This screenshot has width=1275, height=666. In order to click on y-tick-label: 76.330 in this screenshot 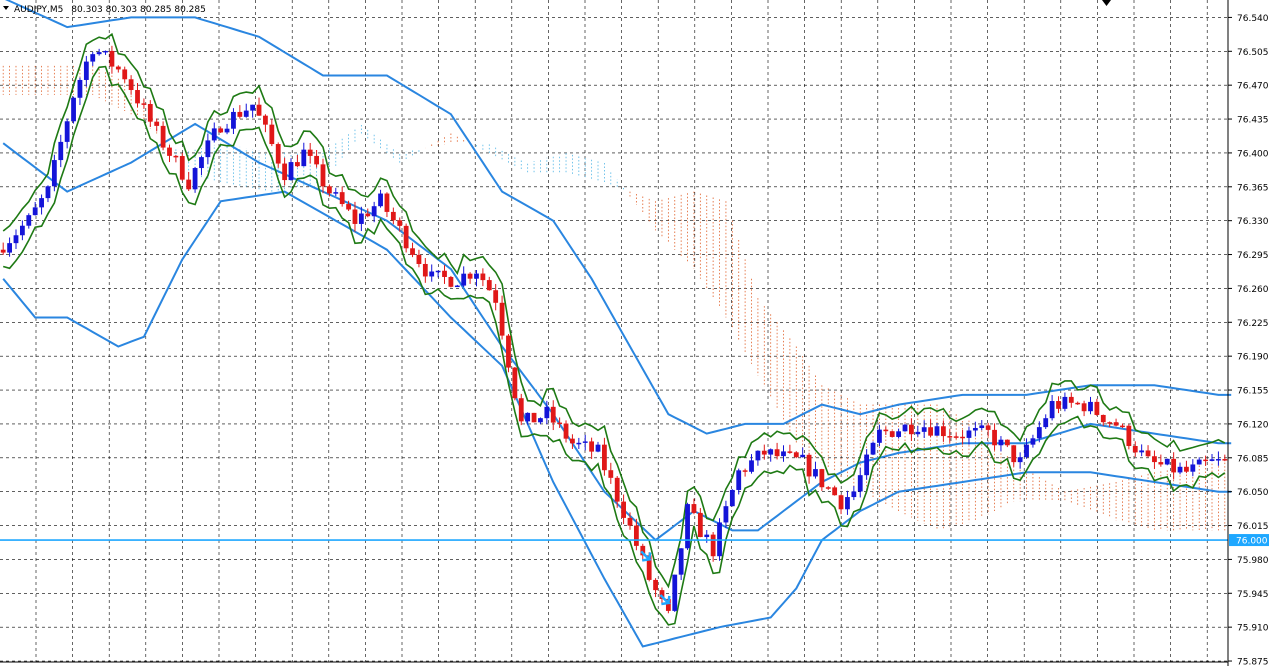, I will do `click(1253, 222)`.